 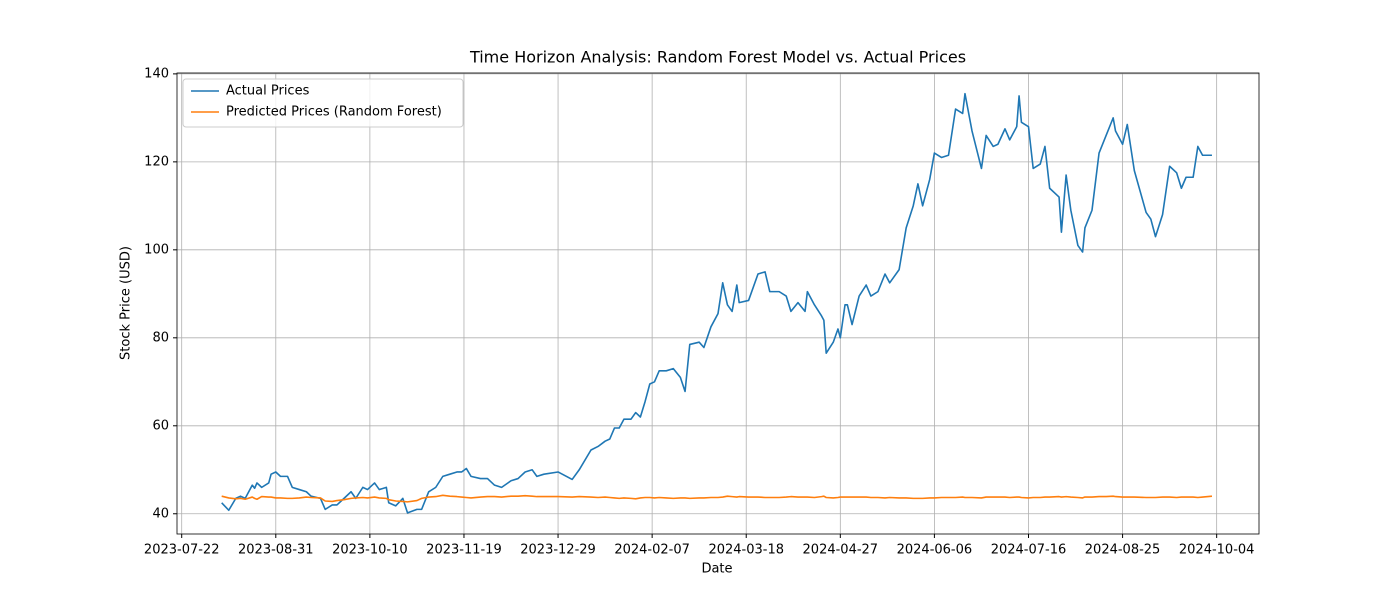 I want to click on x-axis-label: Date, so click(x=716, y=569).